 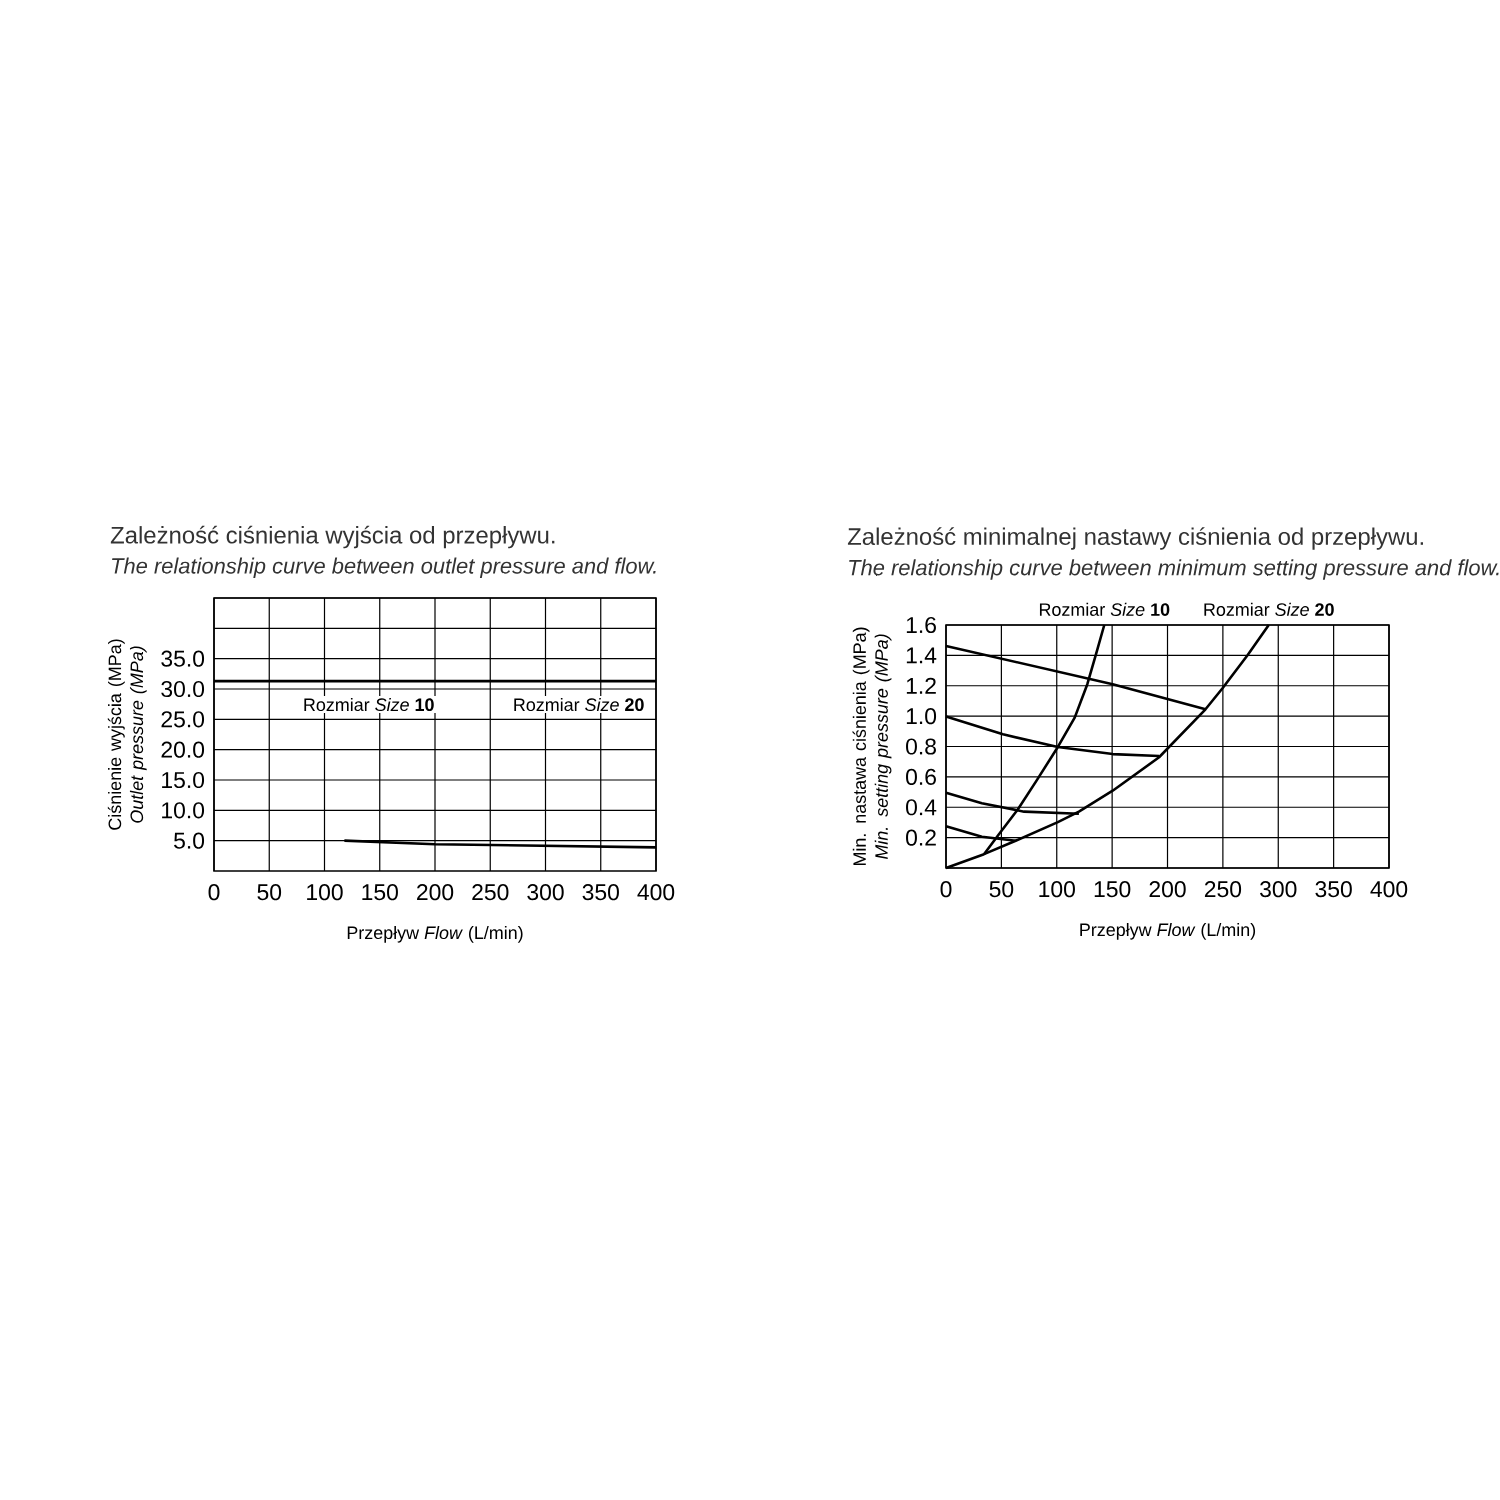 I want to click on y-tick-label: 5.0, so click(x=189, y=840).